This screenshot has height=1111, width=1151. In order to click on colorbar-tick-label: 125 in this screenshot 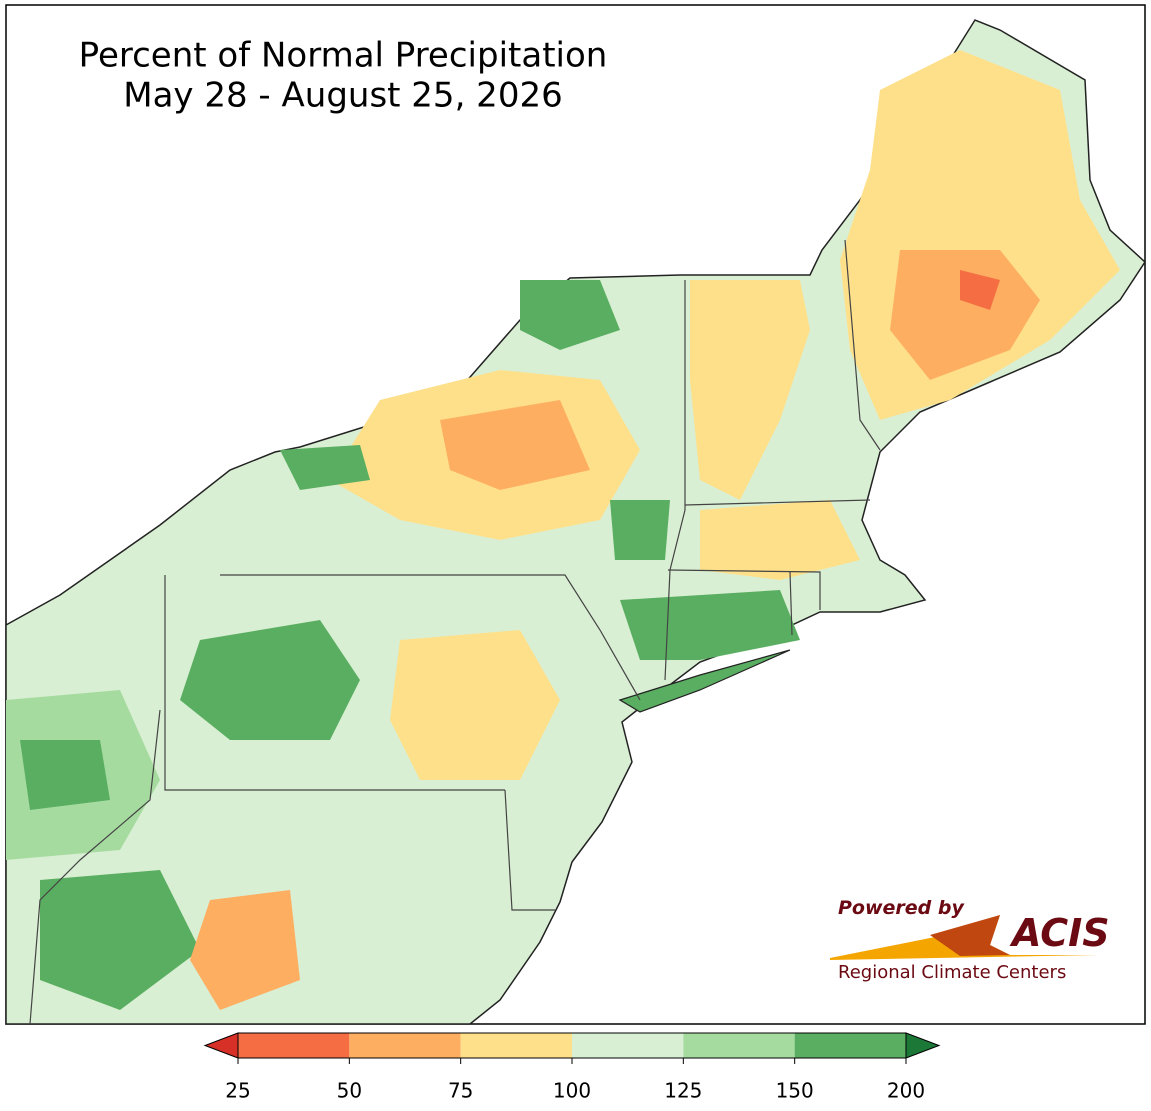, I will do `click(683, 1091)`.